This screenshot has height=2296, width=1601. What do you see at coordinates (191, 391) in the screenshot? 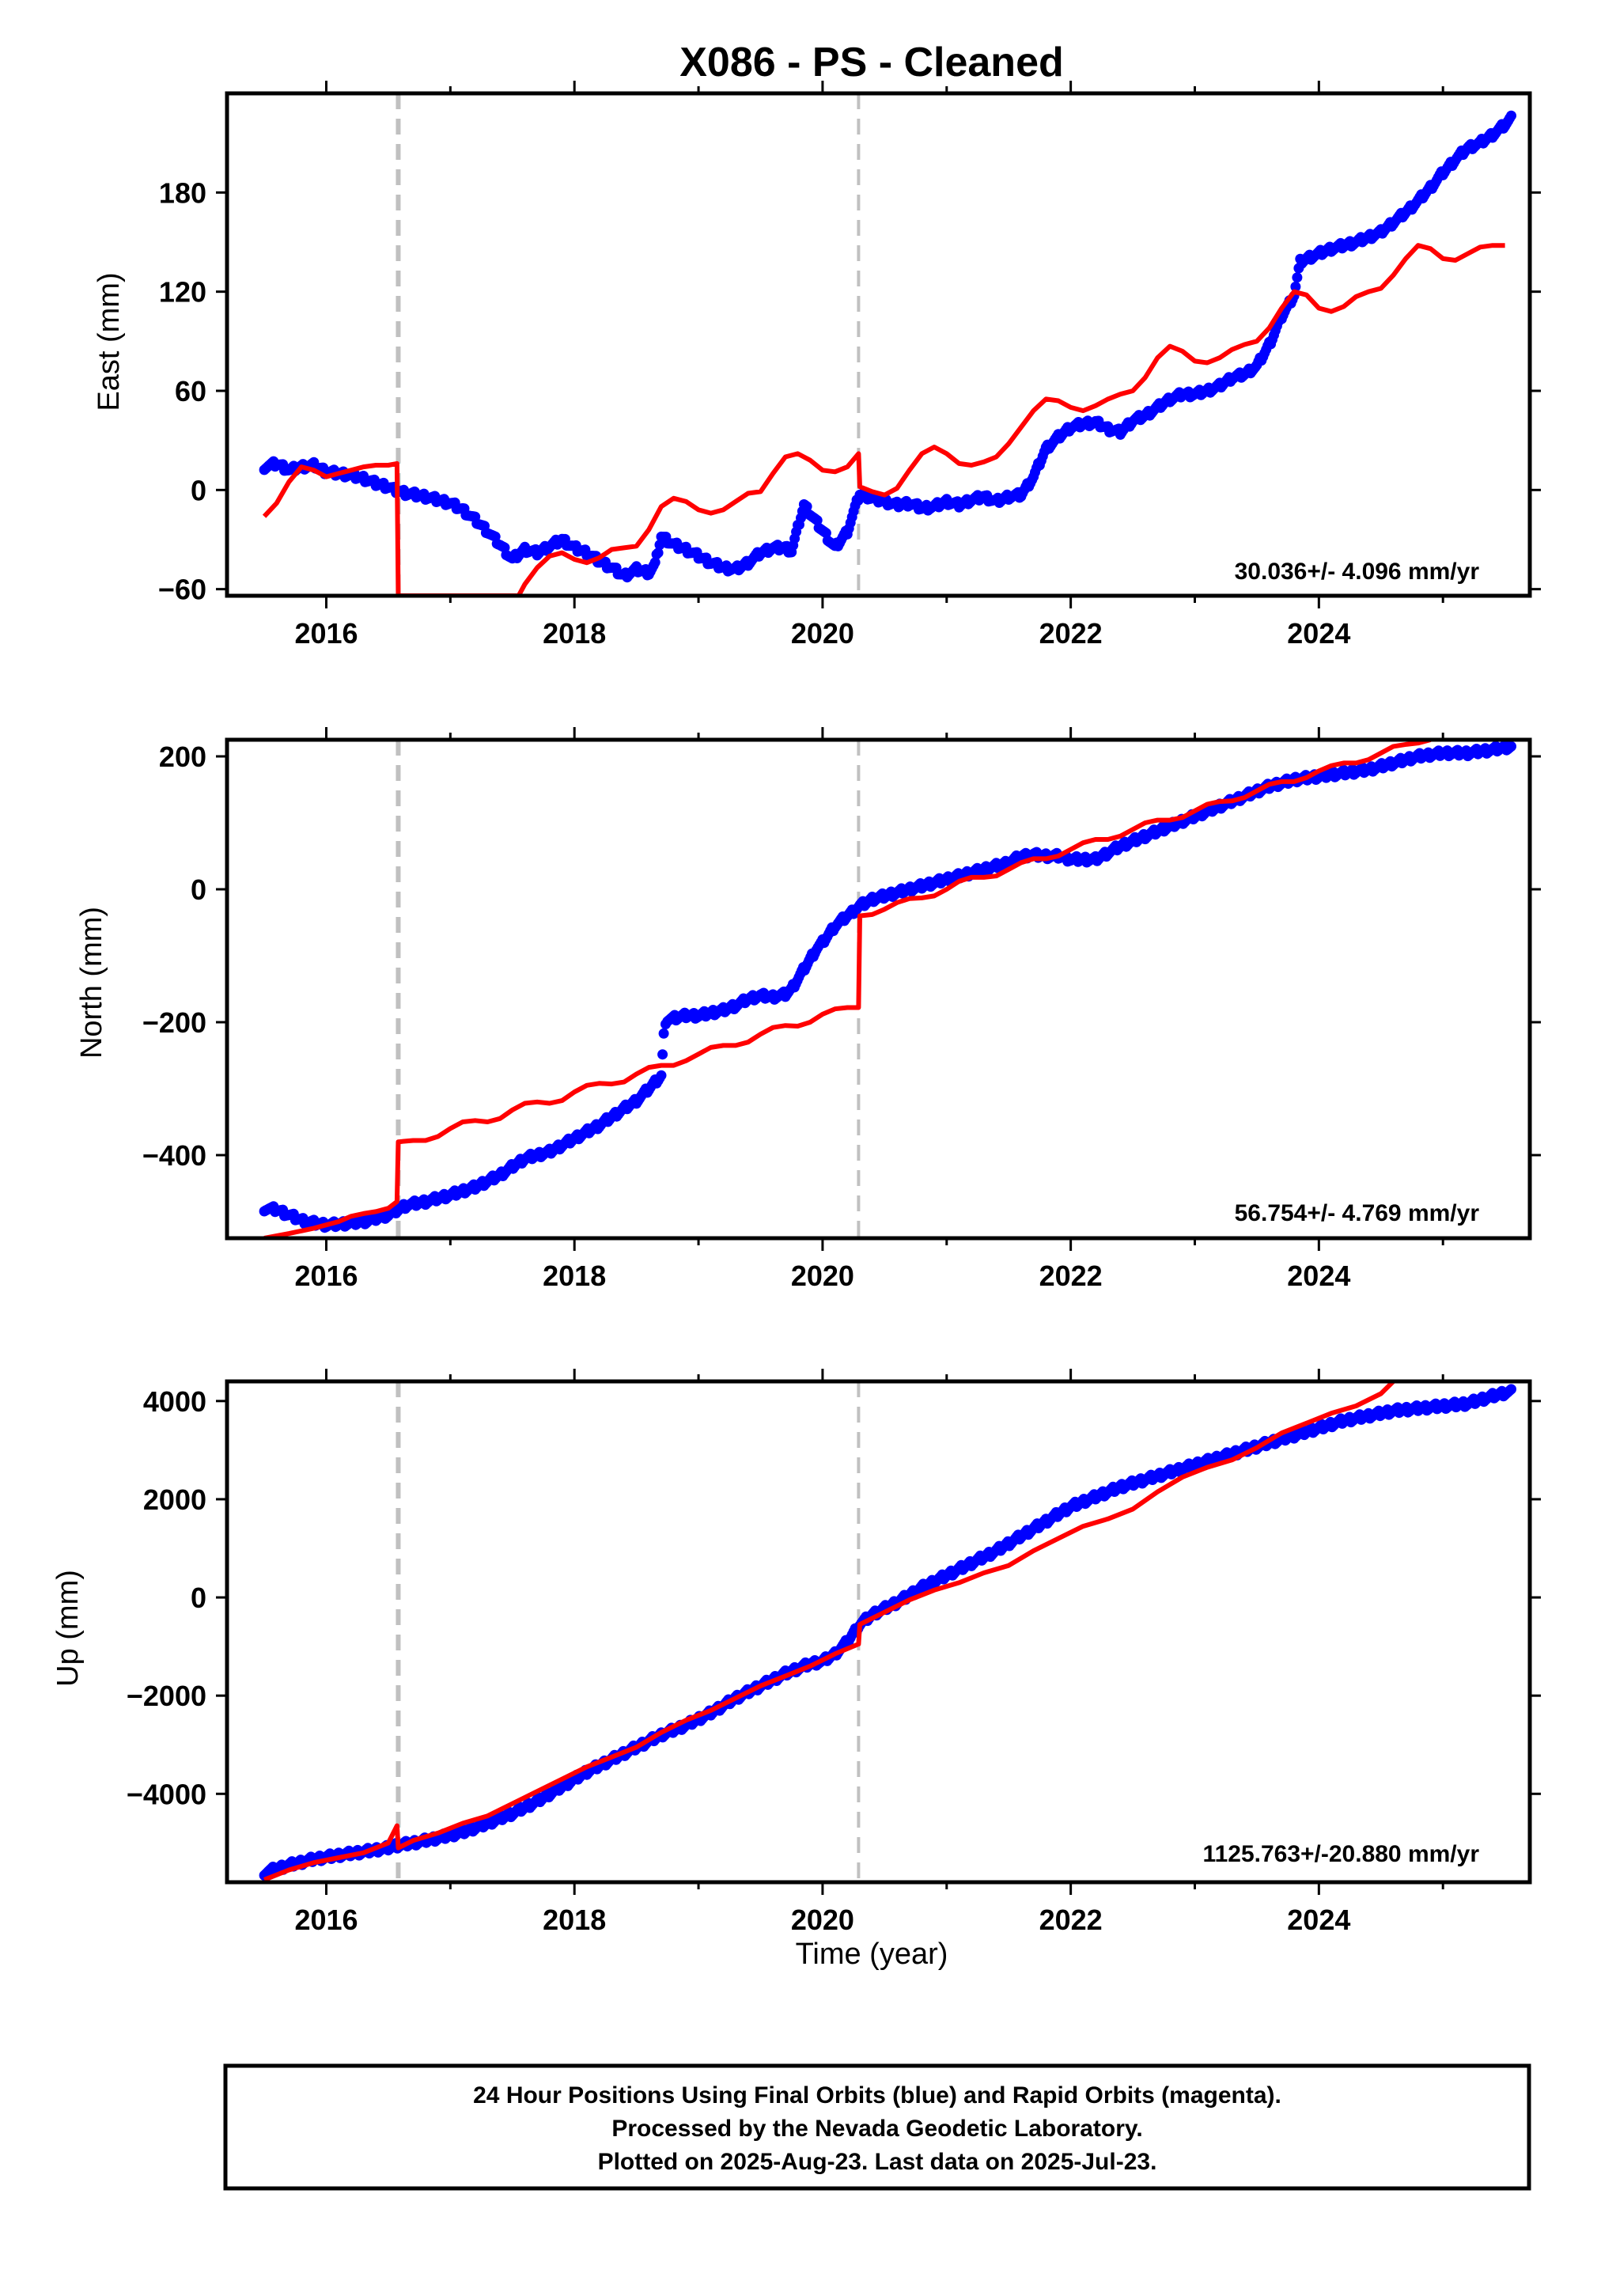
I see `y-tick-label-east: 60` at bounding box center [191, 391].